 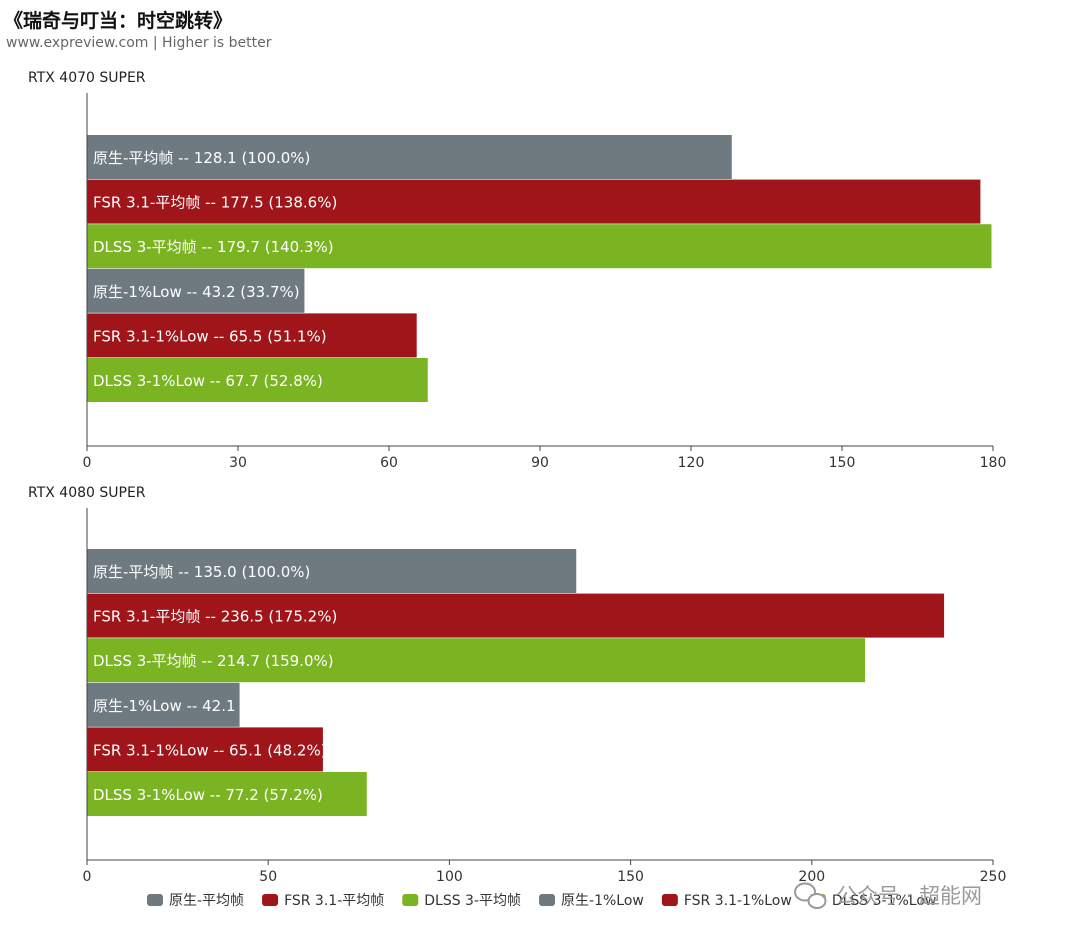 I want to click on x-tick-label: 90, so click(x=540, y=463).